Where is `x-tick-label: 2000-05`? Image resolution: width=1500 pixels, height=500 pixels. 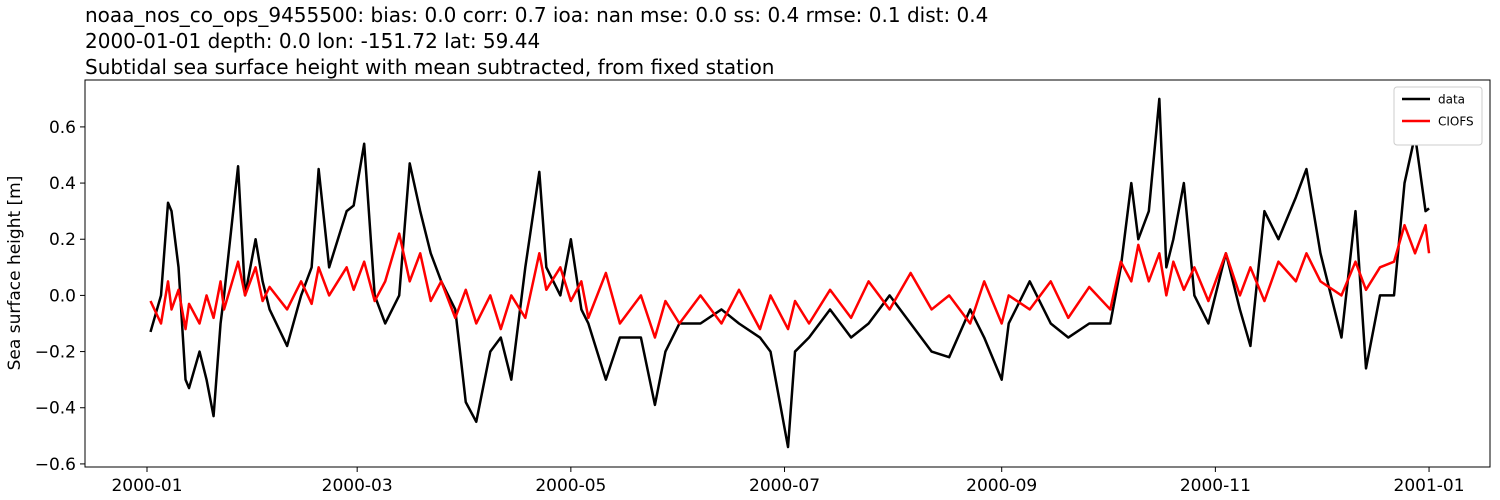 x-tick-label: 2000-05 is located at coordinates (570, 486).